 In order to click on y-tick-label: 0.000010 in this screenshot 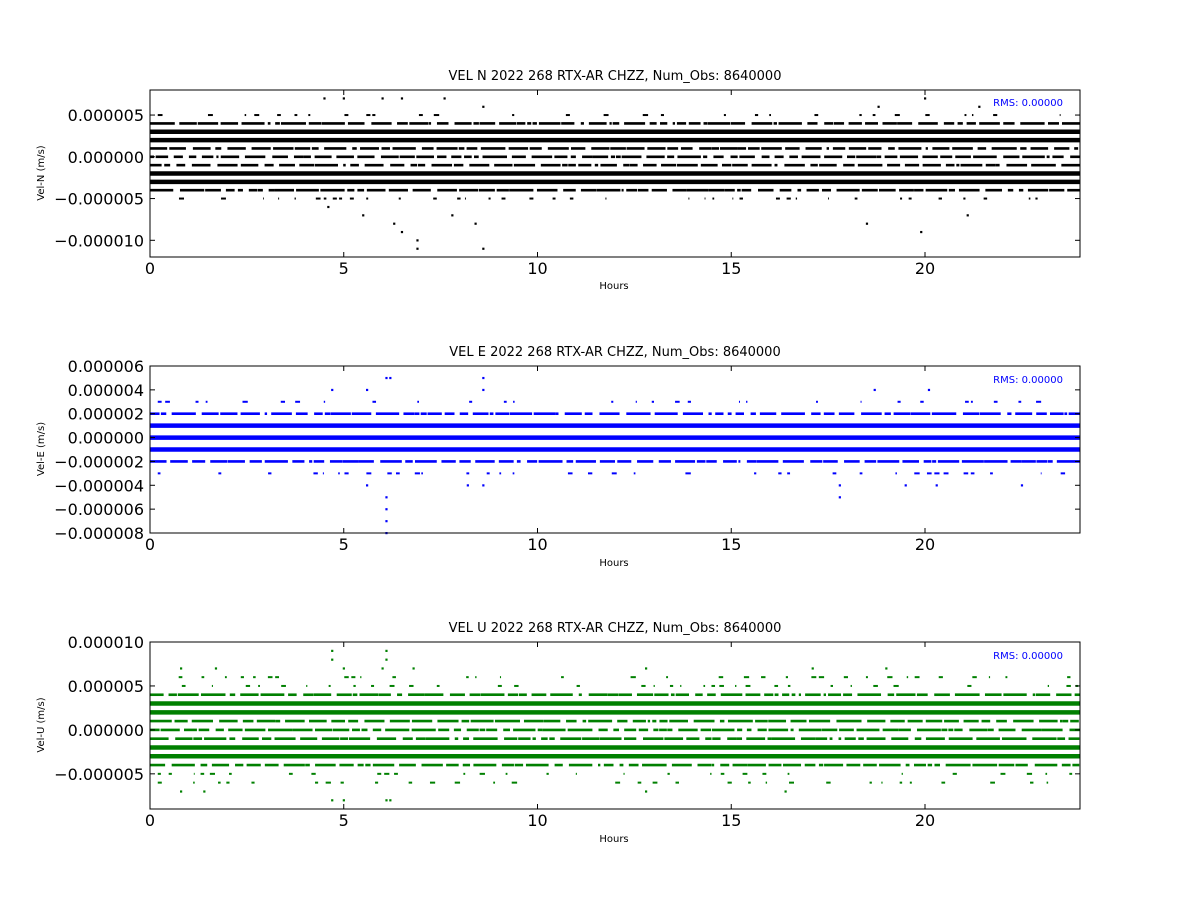, I will do `click(106, 642)`.